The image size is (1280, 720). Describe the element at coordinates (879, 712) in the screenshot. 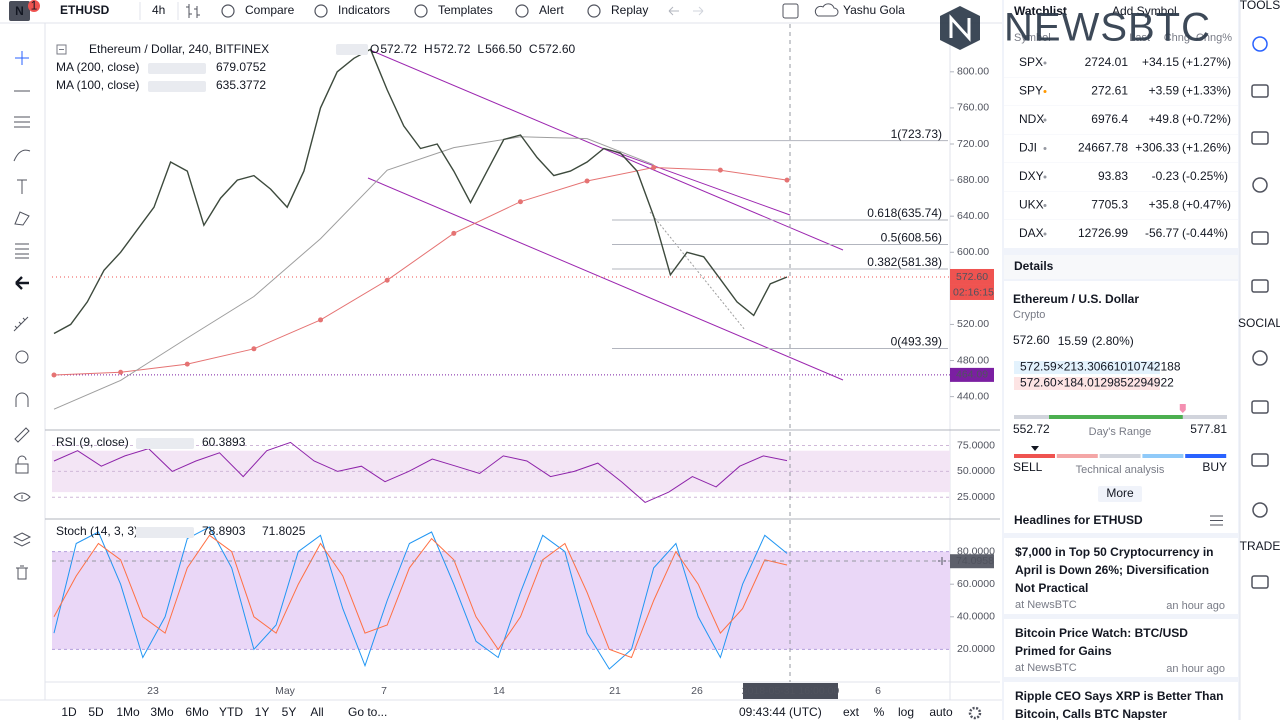

I see `scale-option: %` at that location.